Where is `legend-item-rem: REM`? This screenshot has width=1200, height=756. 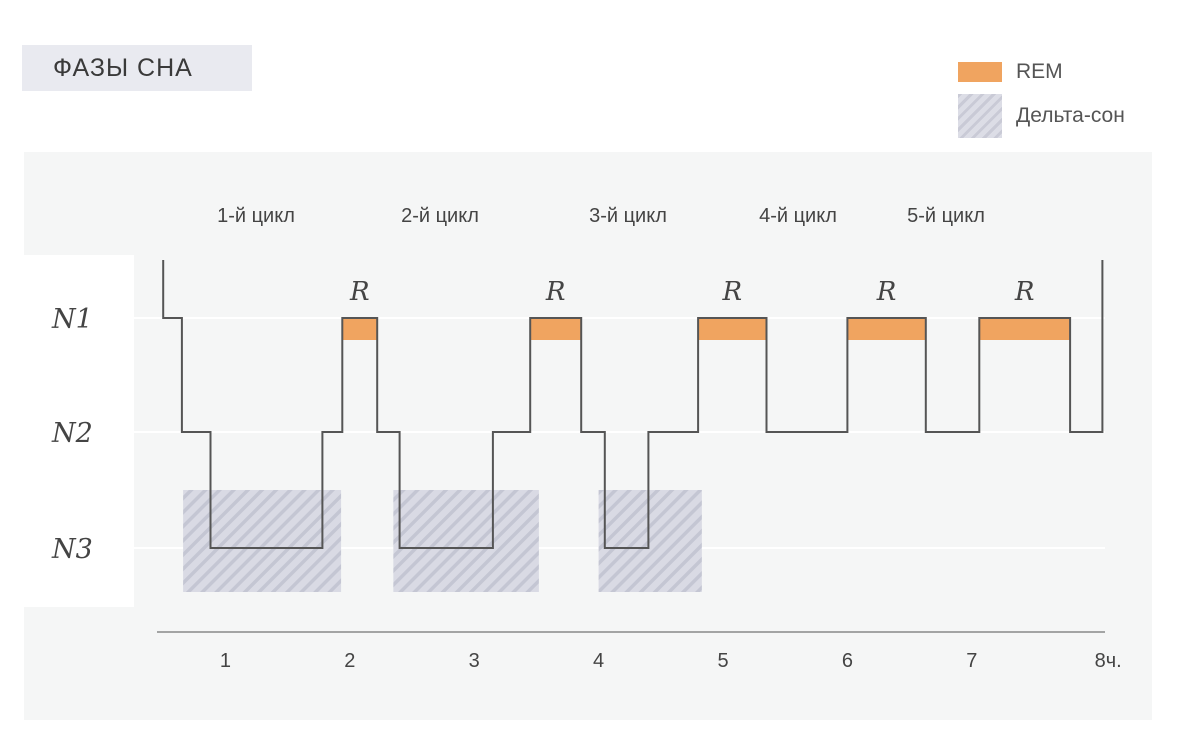
legend-item-rem: REM is located at coordinates (1041, 72).